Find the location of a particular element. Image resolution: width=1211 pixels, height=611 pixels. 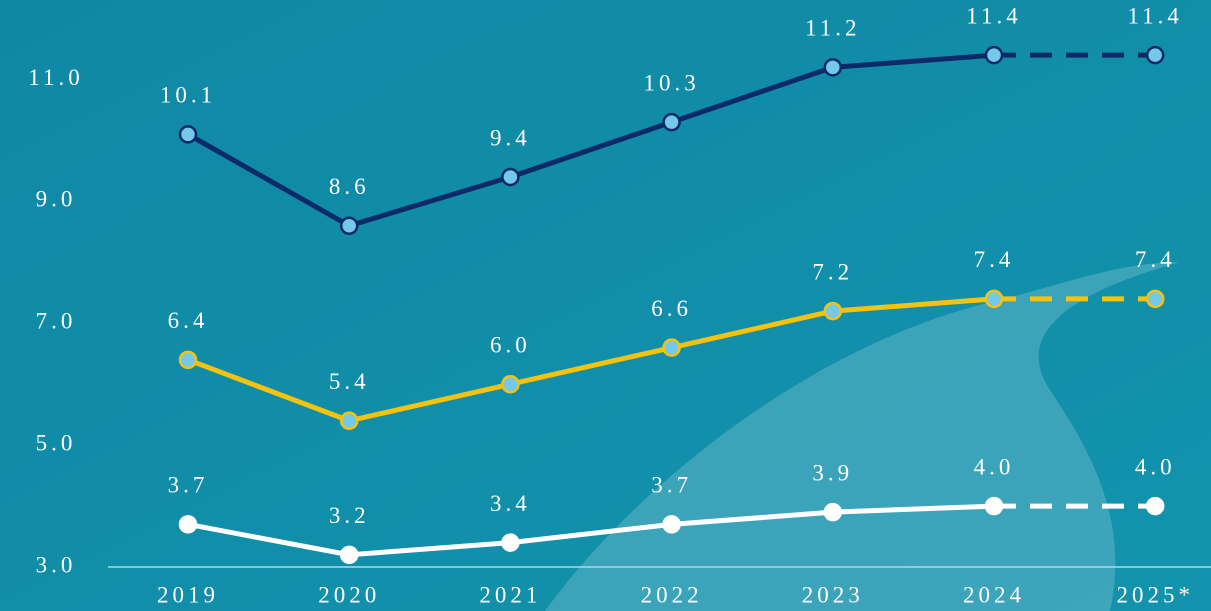

data-label: 11.2 is located at coordinates (832, 28).